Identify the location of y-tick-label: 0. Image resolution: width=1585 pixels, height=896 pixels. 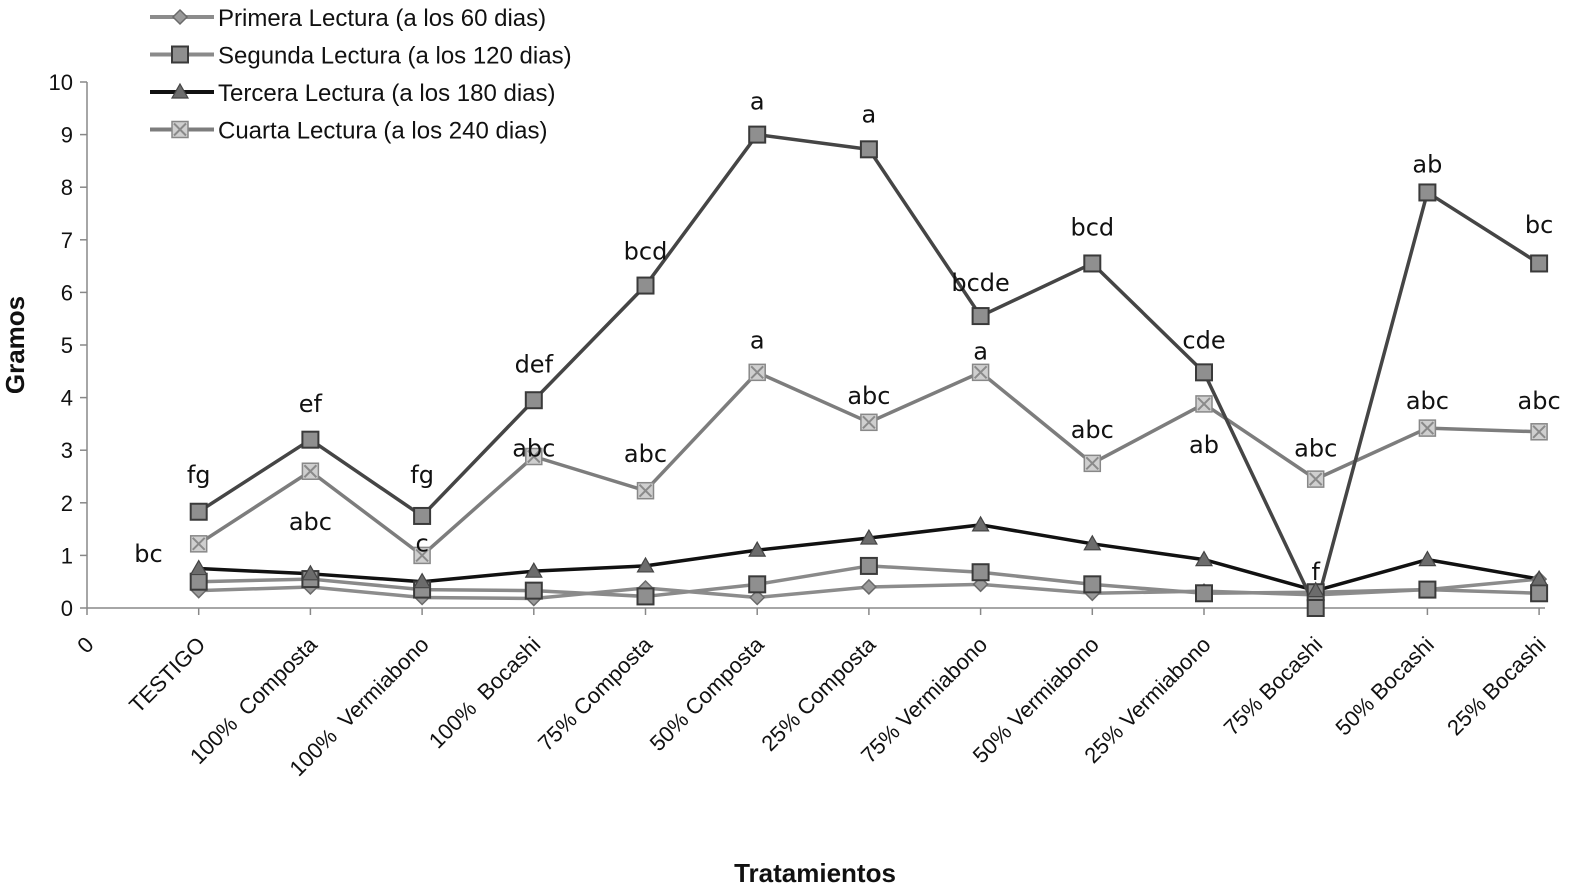
(67, 608).